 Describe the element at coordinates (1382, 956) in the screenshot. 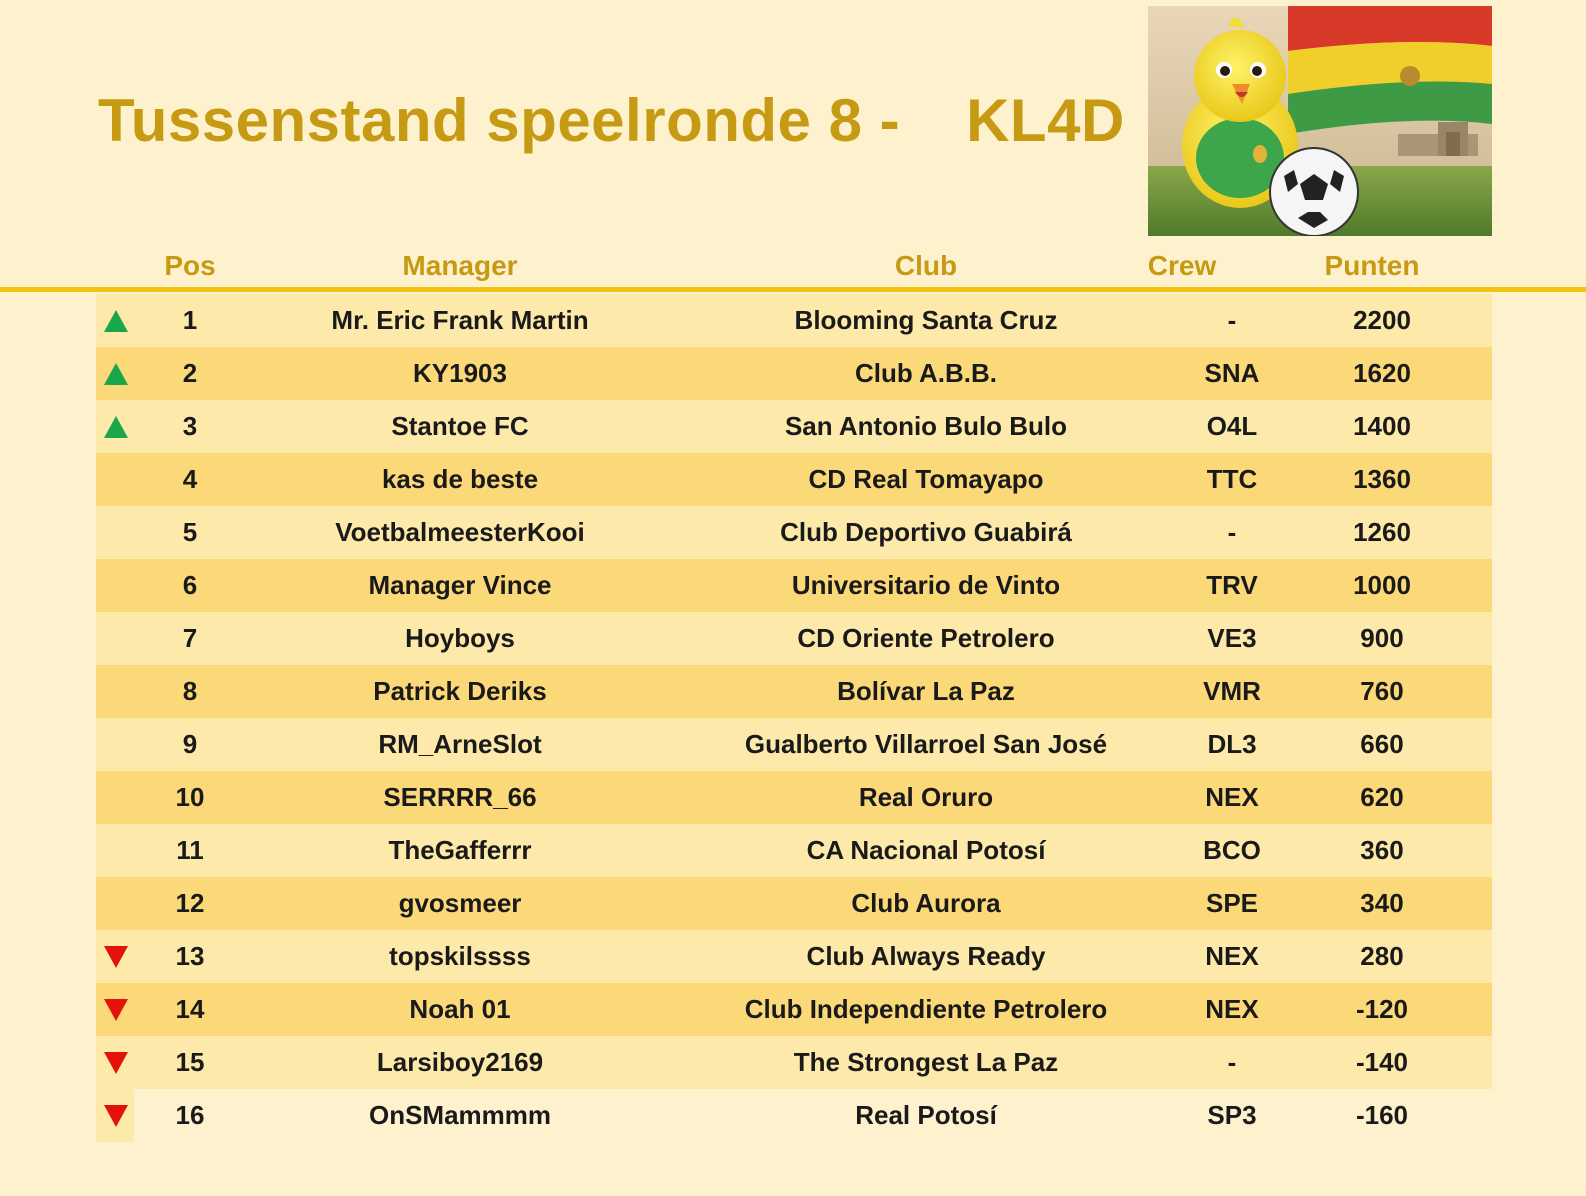

I see `points-cell: 280` at that location.